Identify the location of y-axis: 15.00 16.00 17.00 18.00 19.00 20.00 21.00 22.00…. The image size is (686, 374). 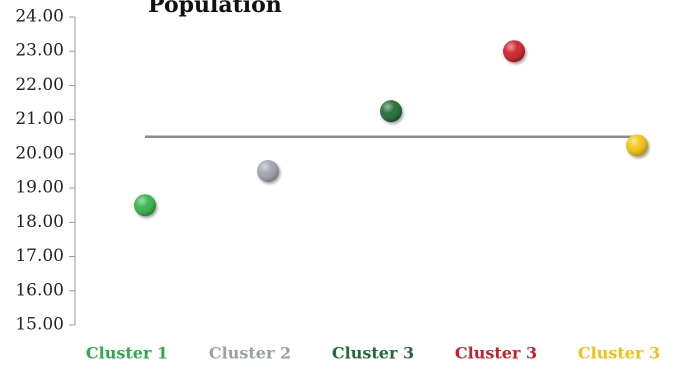
(45, 171).